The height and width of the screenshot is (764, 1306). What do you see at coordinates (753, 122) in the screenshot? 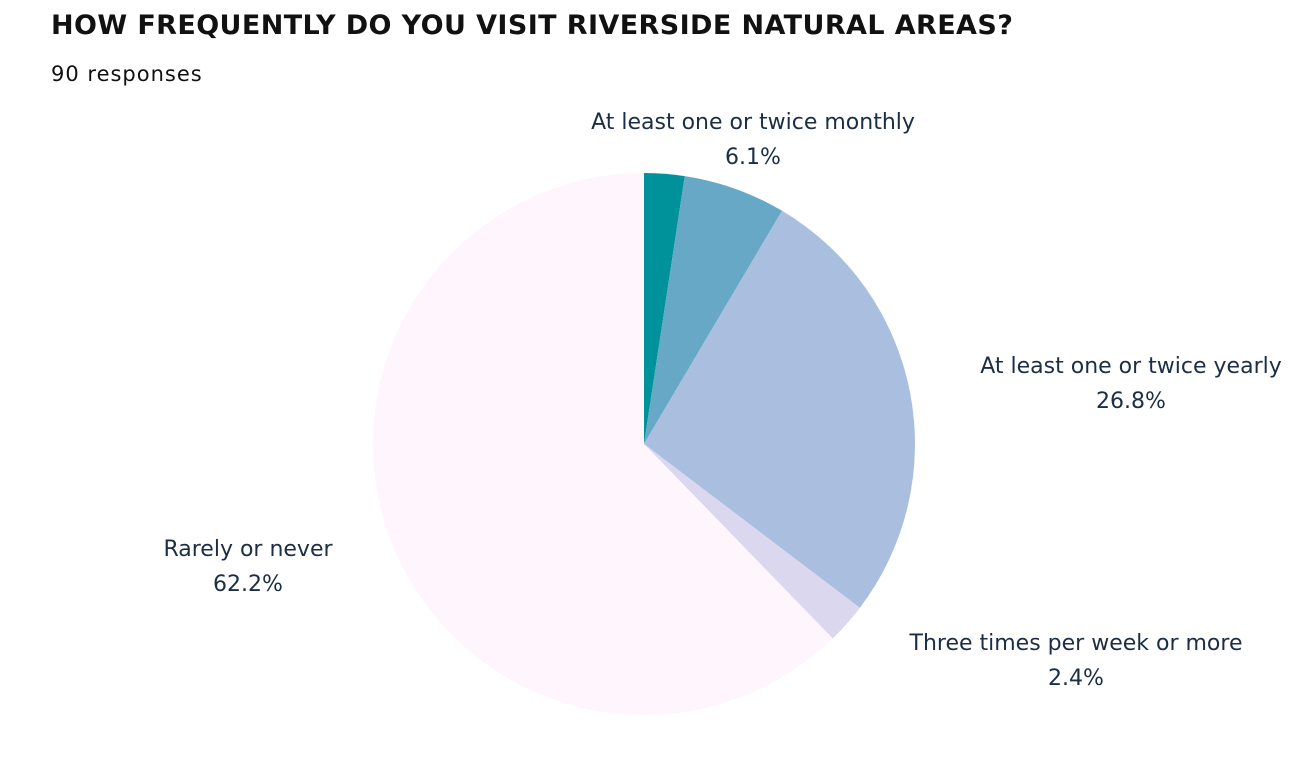
I see `slice-label-monthly: At least one or twice monthly` at bounding box center [753, 122].